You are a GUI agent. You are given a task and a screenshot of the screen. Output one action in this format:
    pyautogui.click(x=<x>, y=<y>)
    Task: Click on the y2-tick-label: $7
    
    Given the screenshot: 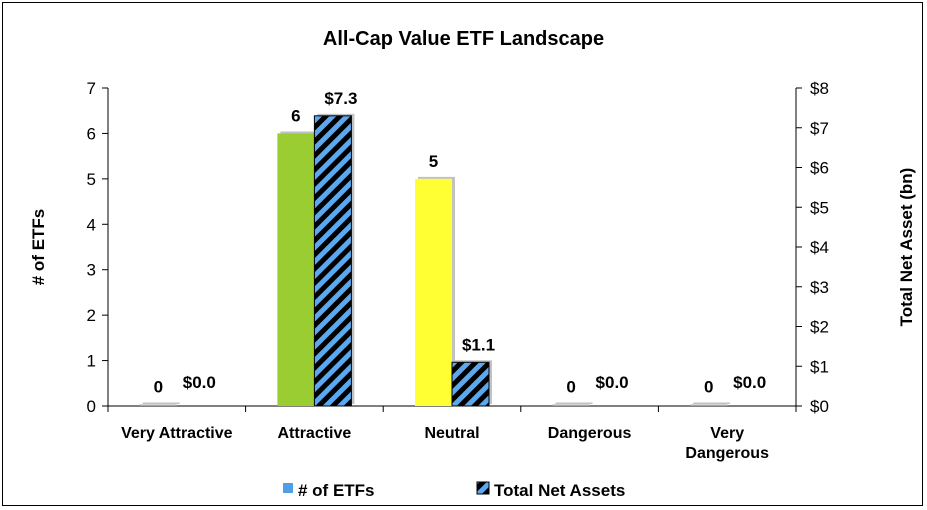 What is the action you would take?
    pyautogui.click(x=819, y=128)
    